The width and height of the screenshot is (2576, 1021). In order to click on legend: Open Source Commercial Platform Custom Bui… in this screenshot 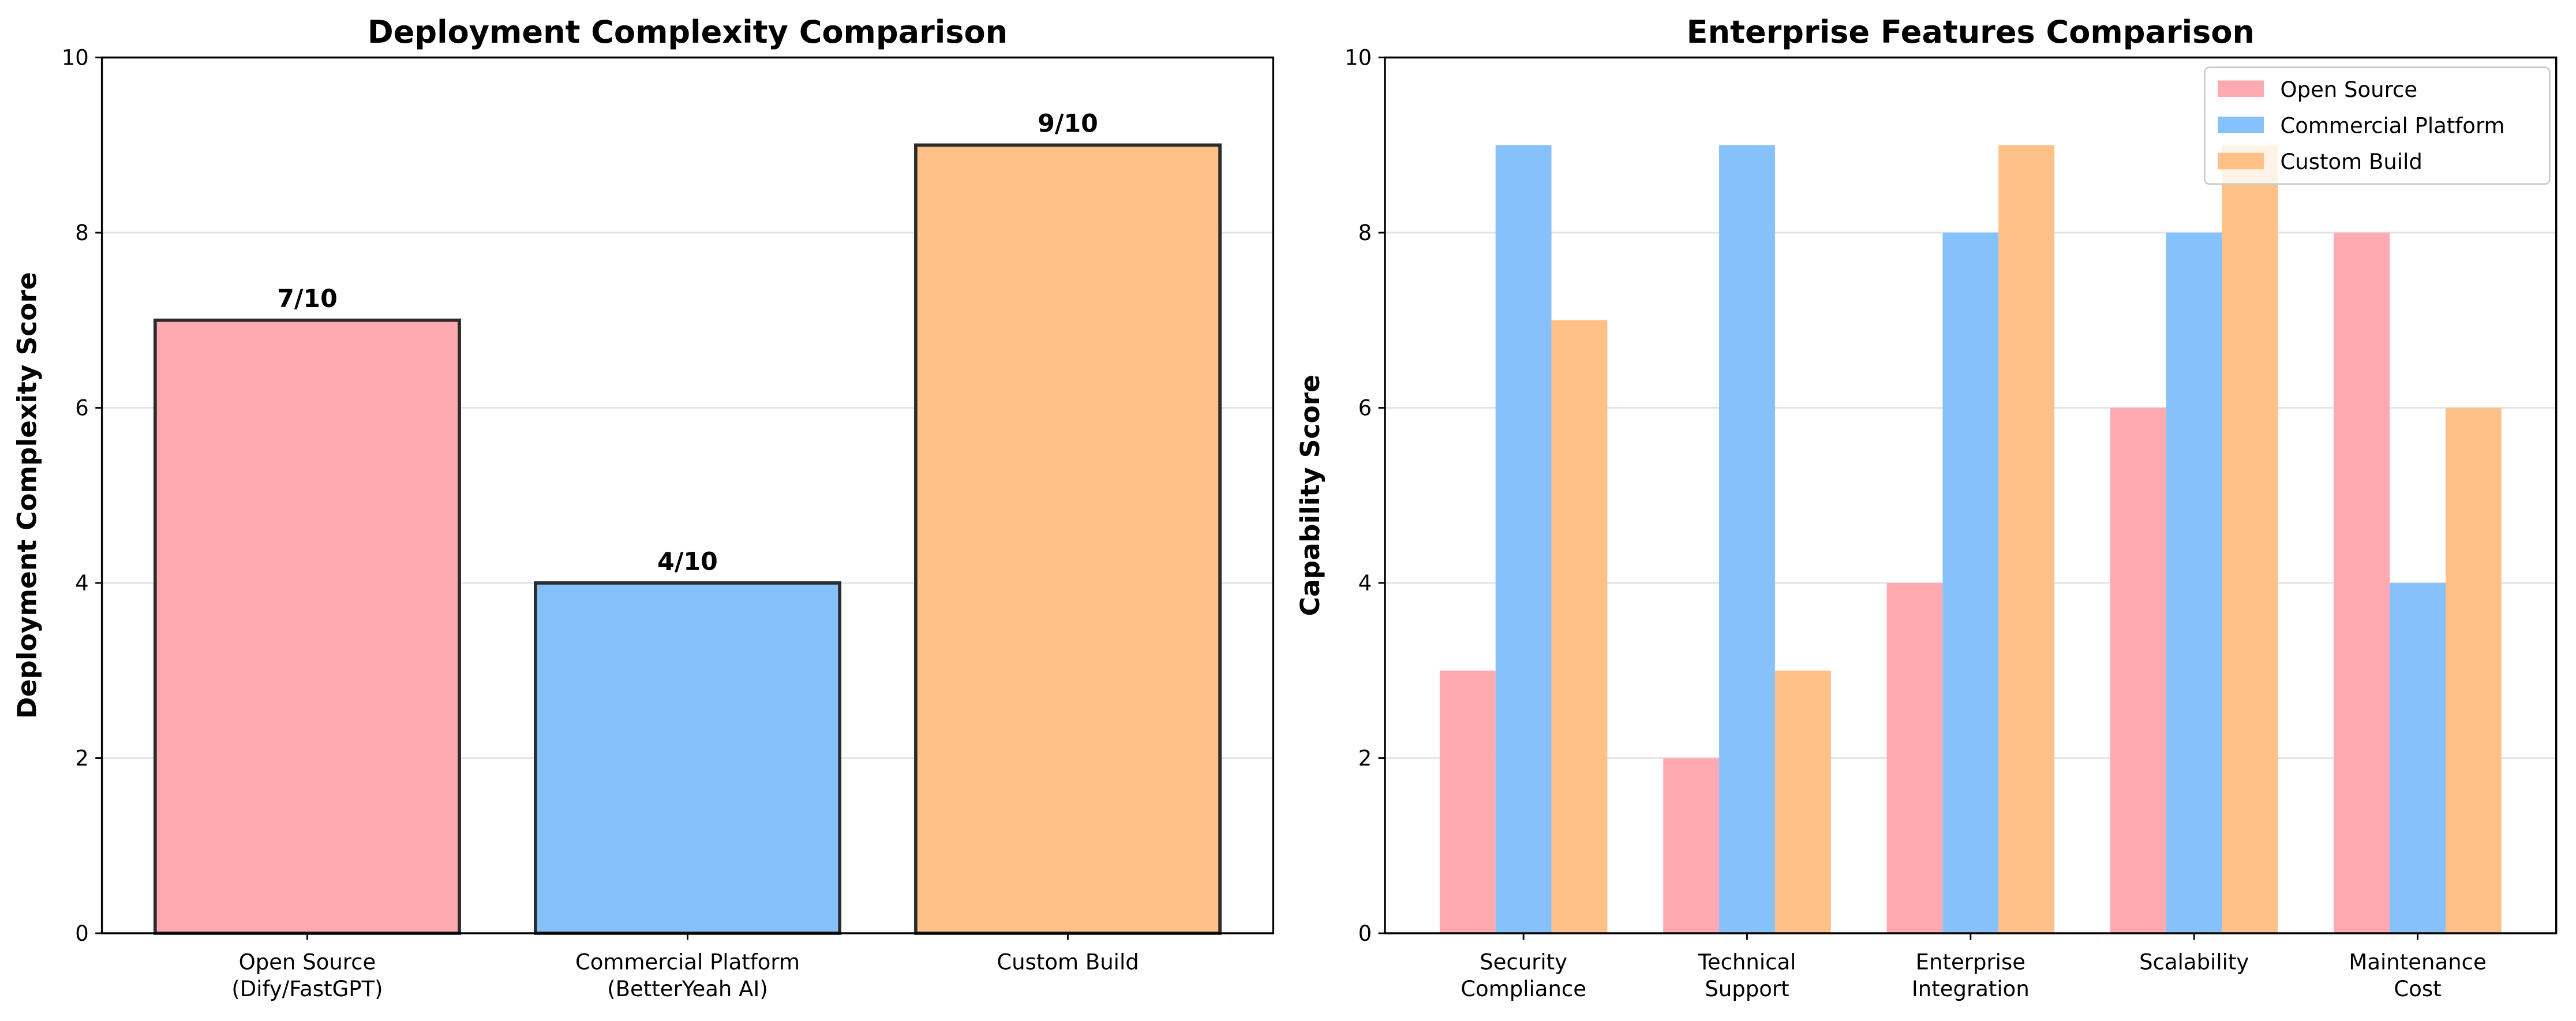, I will do `click(2377, 126)`.